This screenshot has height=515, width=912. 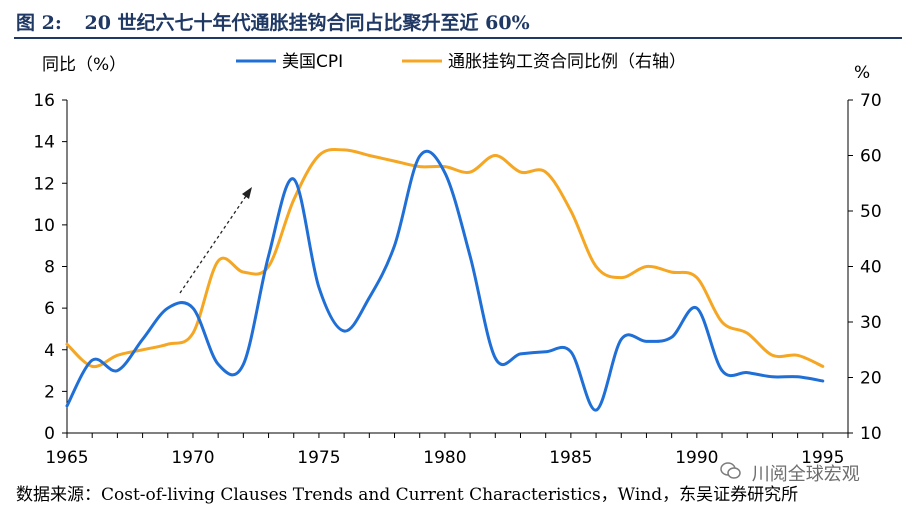 What do you see at coordinates (871, 268) in the screenshot?
I see `y-right-tick-label: 40` at bounding box center [871, 268].